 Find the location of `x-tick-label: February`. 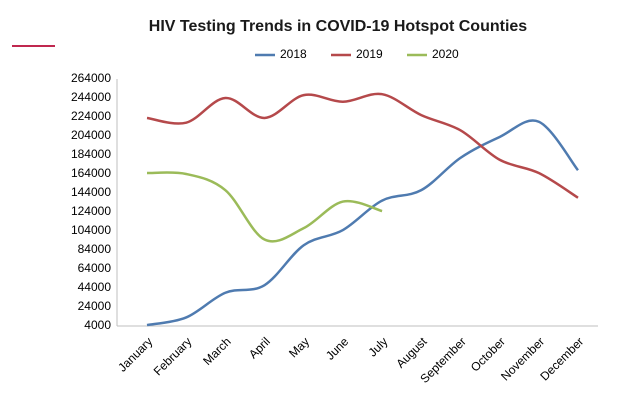

x-tick-label: February is located at coordinates (173, 356).